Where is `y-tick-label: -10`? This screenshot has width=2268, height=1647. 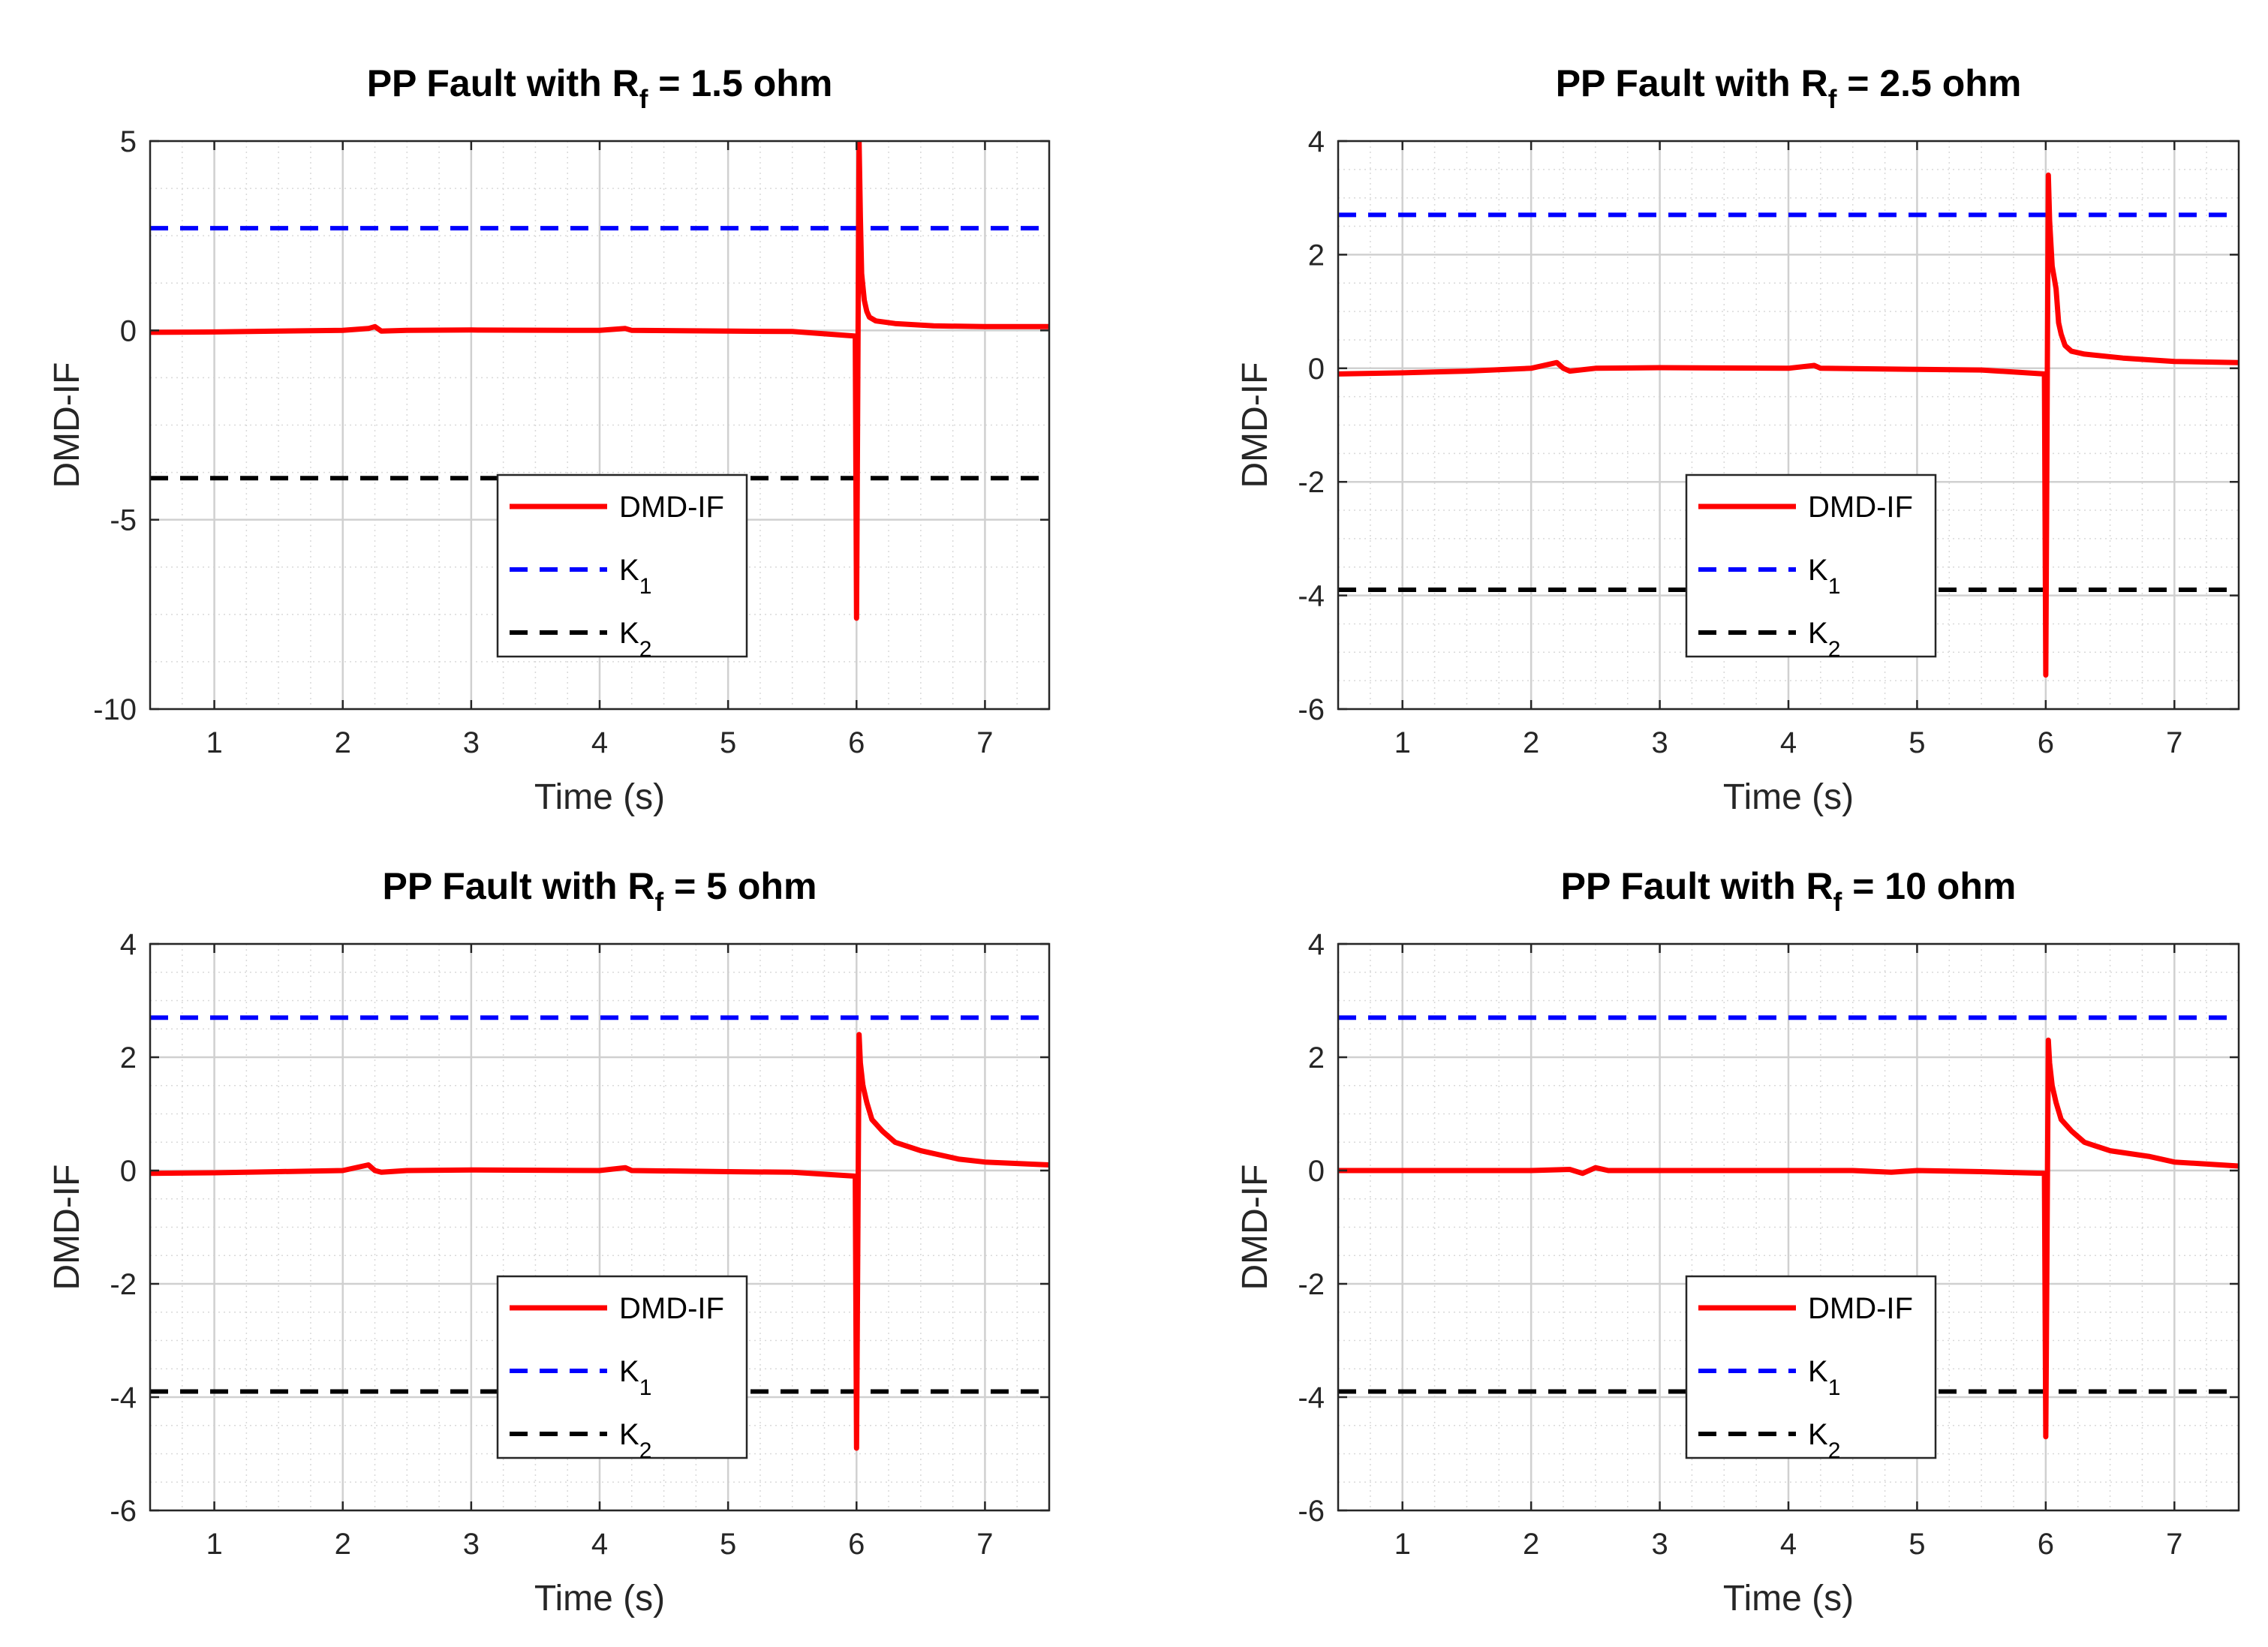
y-tick-label: -10 is located at coordinates (115, 710).